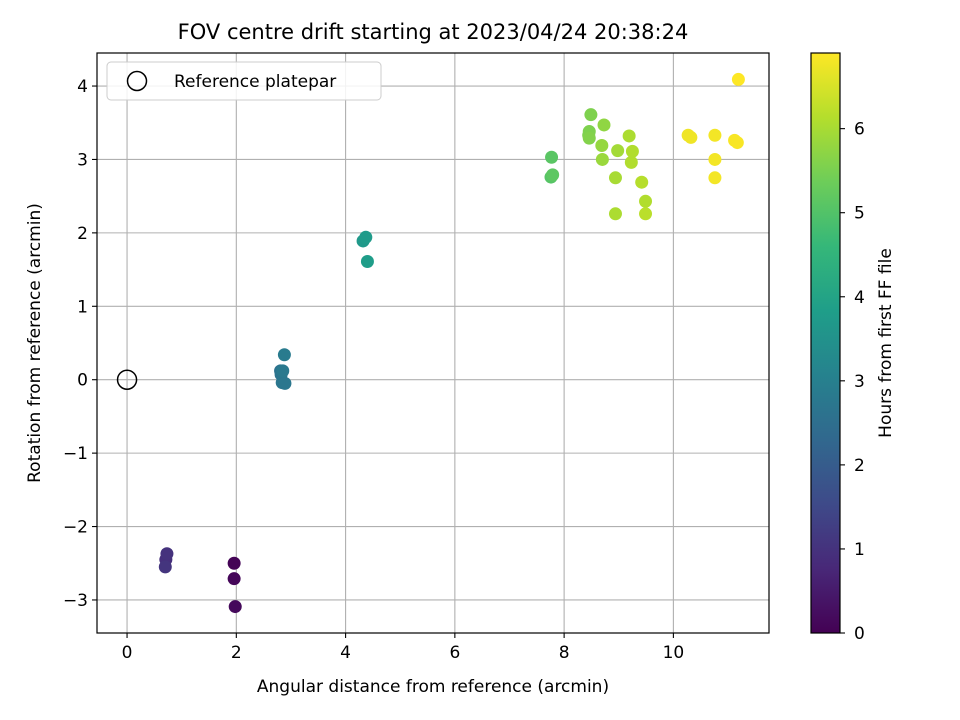 The width and height of the screenshot is (960, 720). What do you see at coordinates (137, 81) in the screenshot?
I see `legend-marker-icon` at bounding box center [137, 81].